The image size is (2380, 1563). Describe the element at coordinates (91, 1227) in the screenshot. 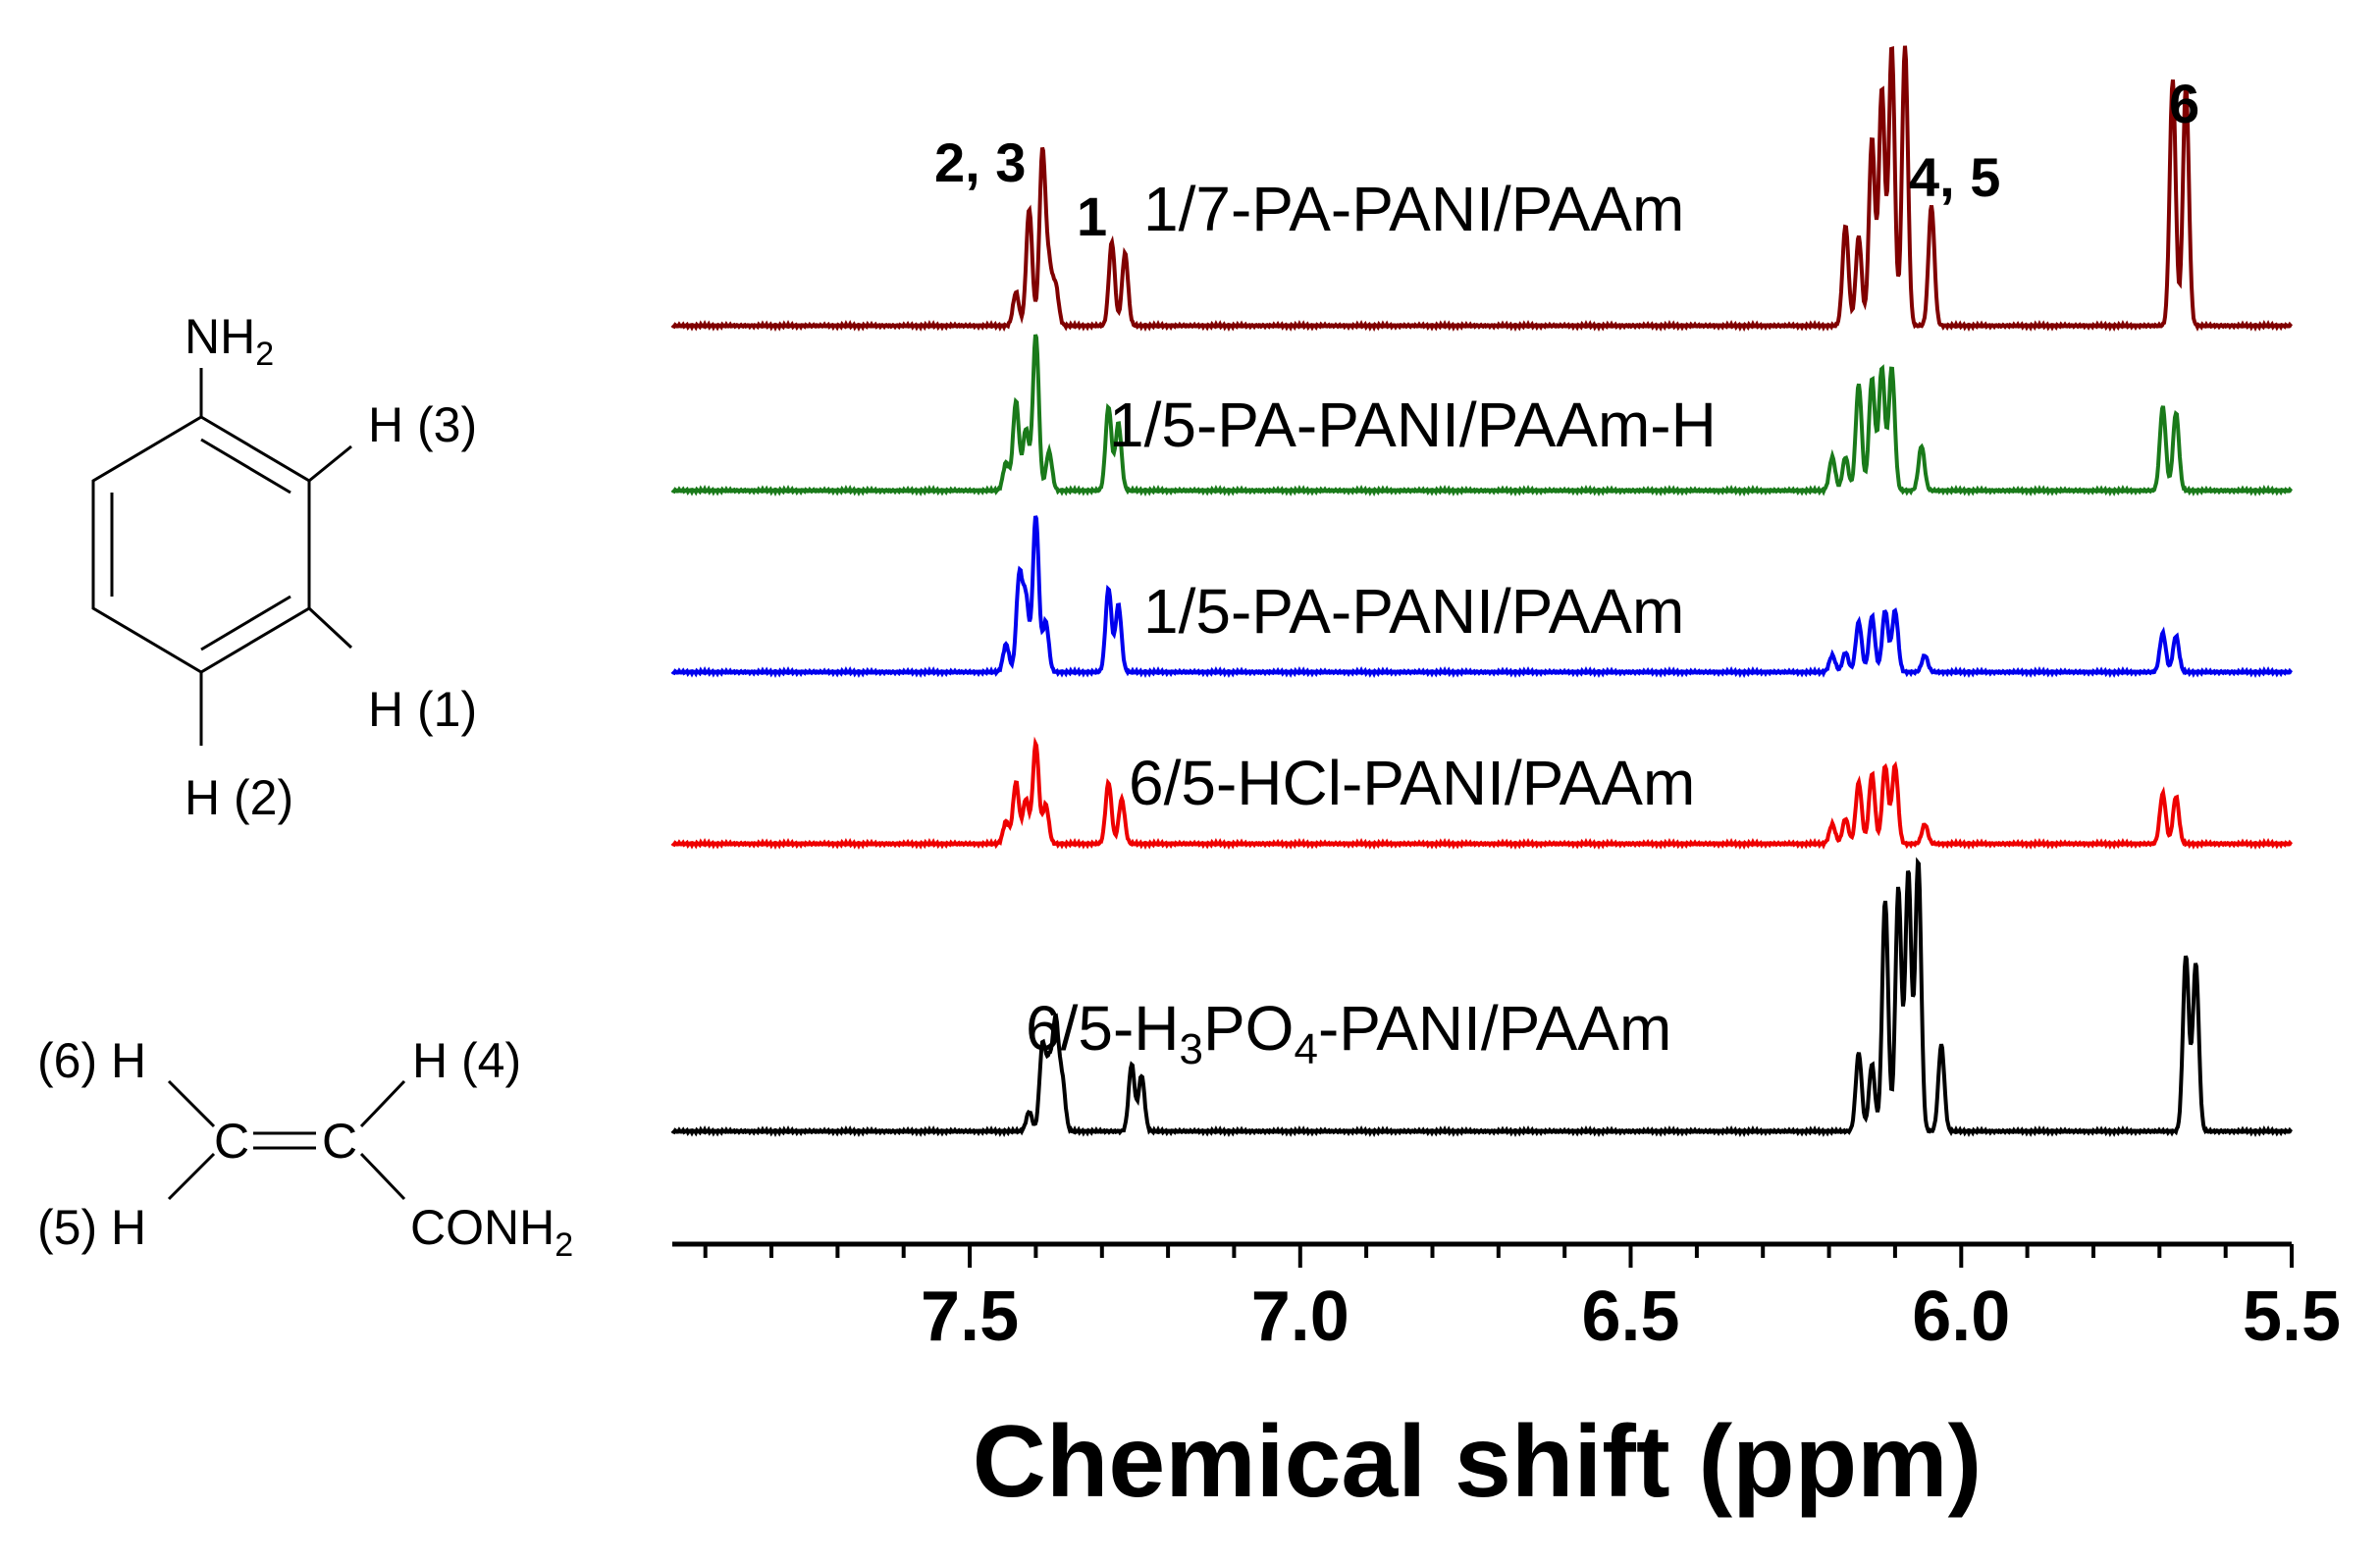

I see `h5-label: (5) H` at that location.